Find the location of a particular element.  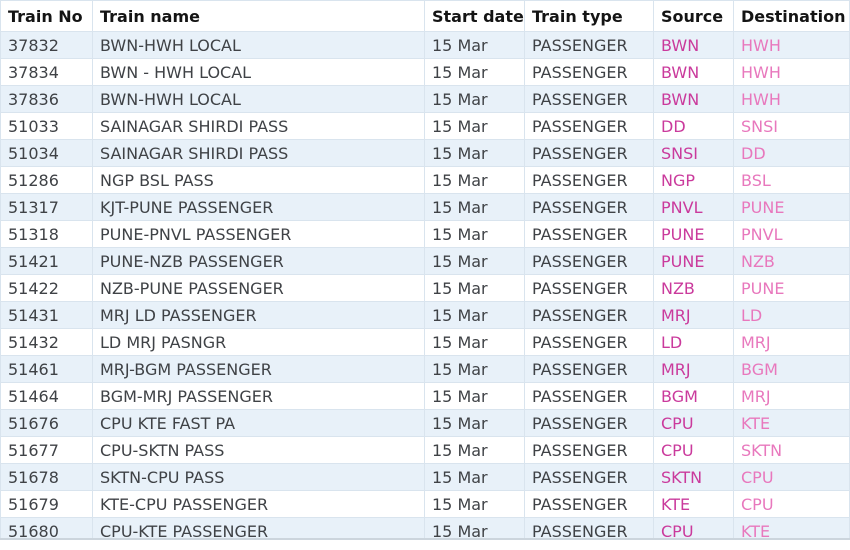

source-link: BGM is located at coordinates (679, 396).